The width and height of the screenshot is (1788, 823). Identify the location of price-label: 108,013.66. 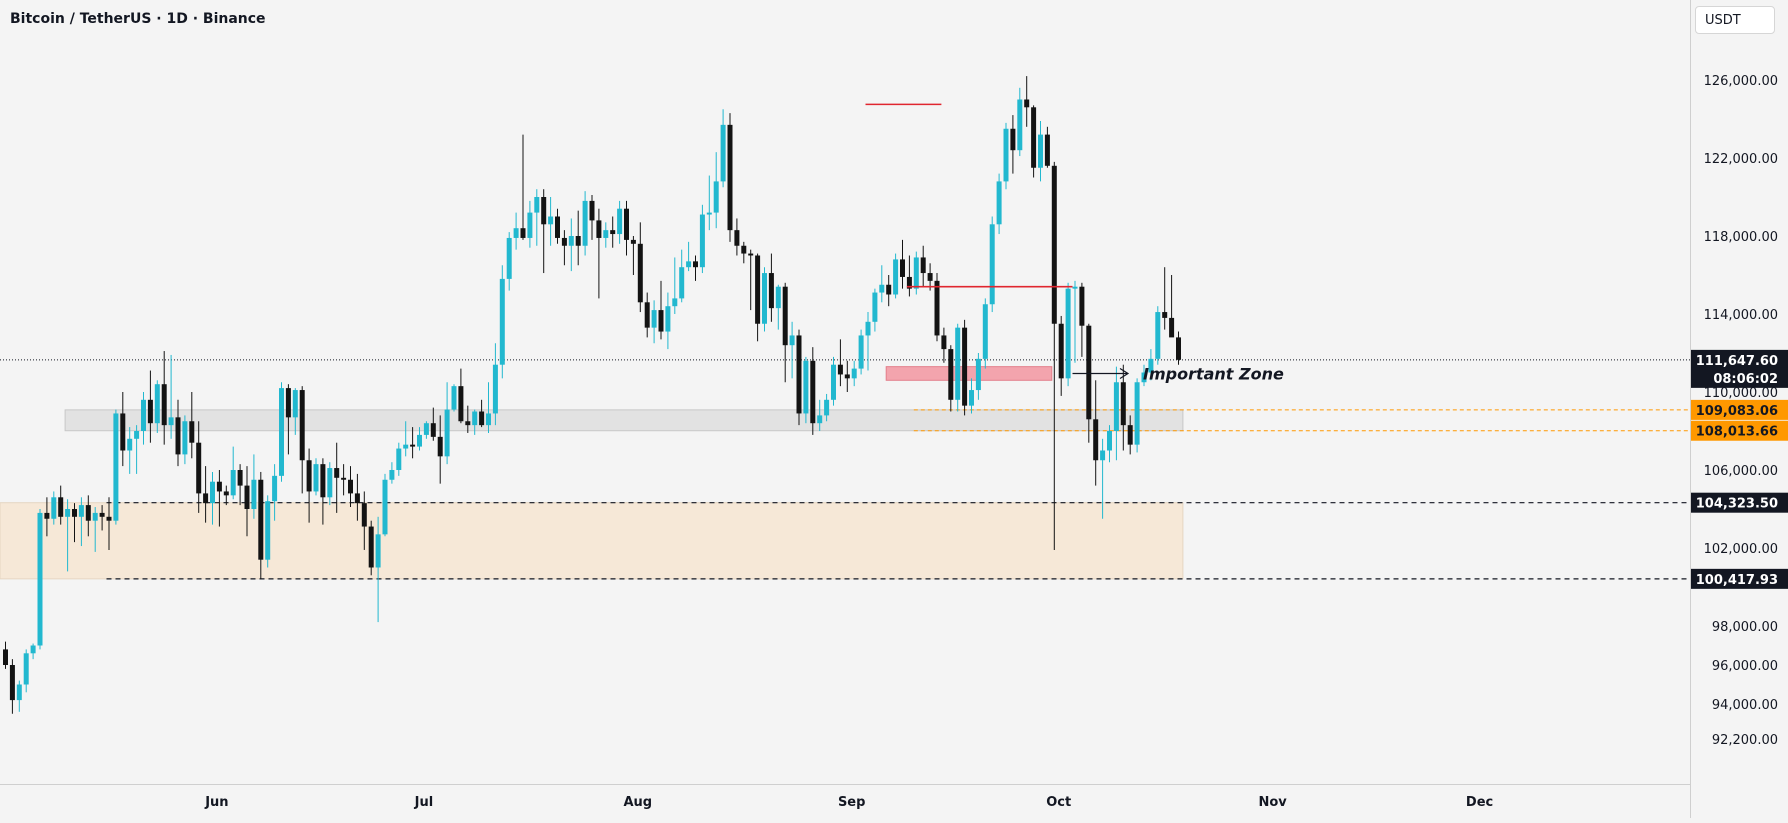
(1737, 432).